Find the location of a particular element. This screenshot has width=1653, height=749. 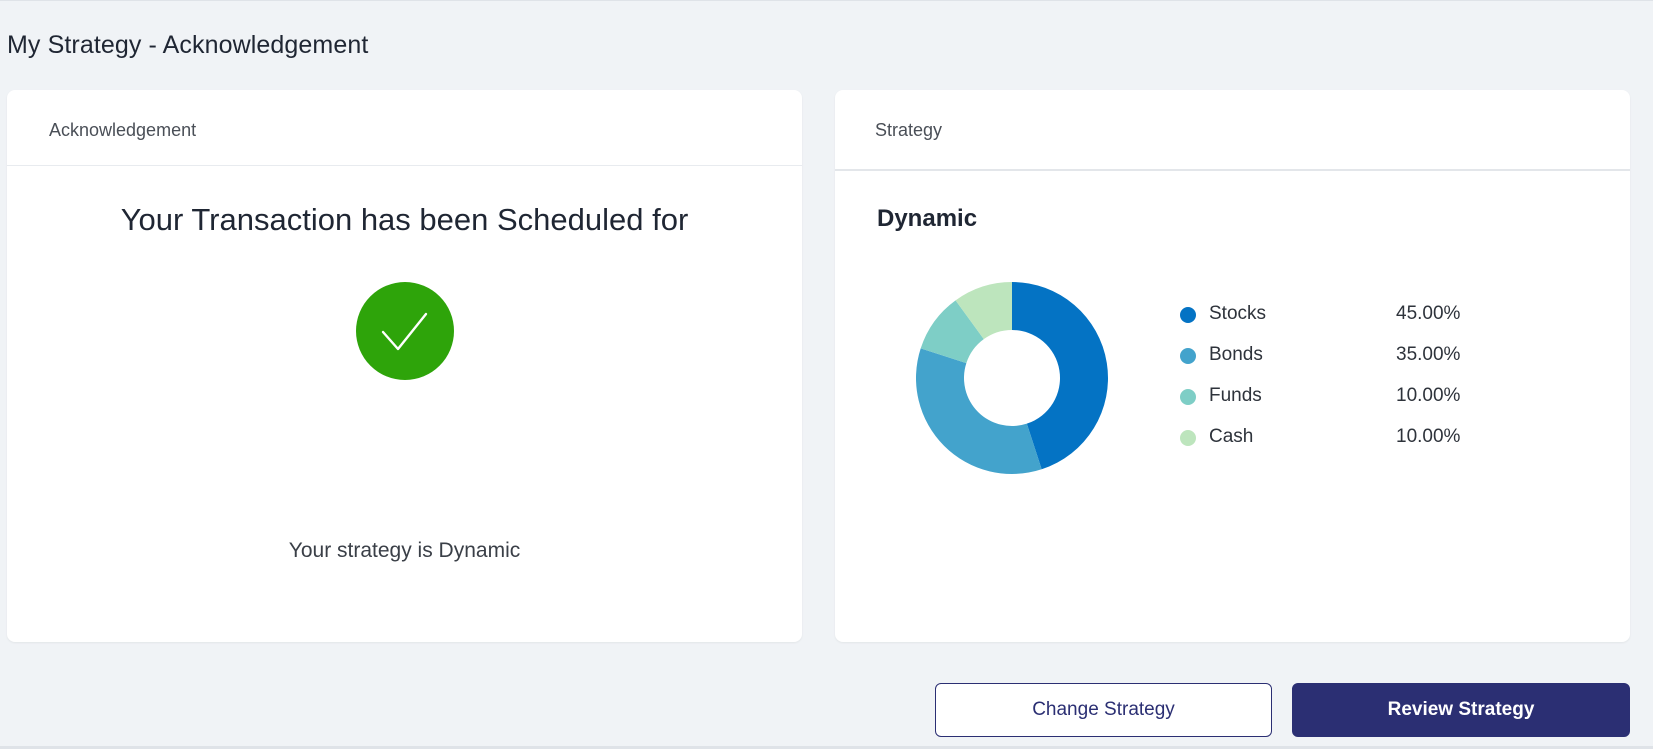

scheduled-heading: Your Transaction has been Scheduled for is located at coordinates (404, 219).